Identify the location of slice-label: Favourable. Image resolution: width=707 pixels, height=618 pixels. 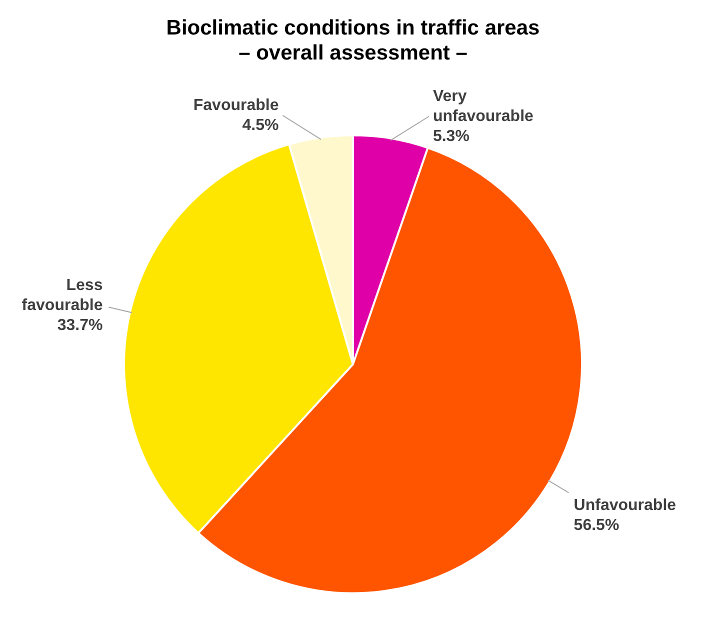
(236, 105).